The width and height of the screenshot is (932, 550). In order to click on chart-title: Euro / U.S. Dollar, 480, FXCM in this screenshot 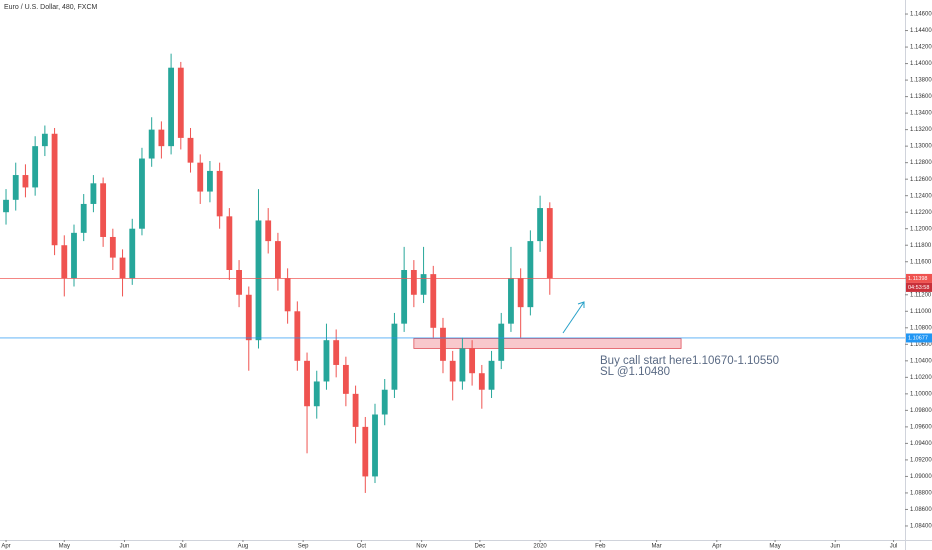, I will do `click(51, 7)`.